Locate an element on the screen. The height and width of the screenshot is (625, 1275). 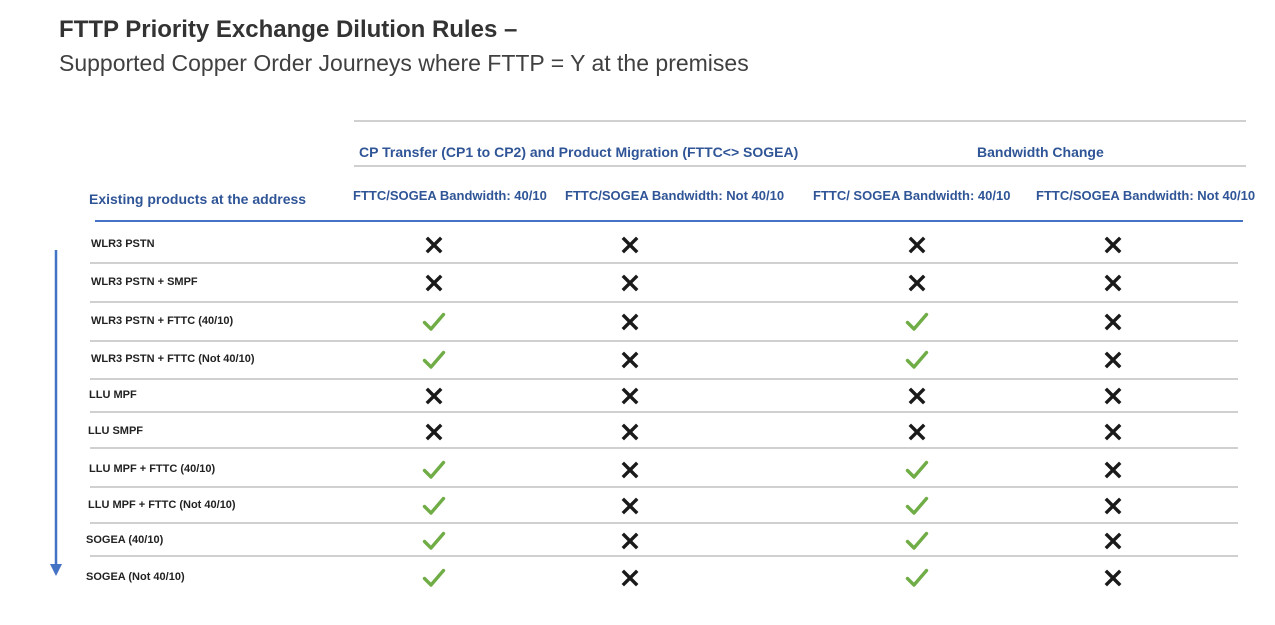
table-top-rule is located at coordinates (800, 121).